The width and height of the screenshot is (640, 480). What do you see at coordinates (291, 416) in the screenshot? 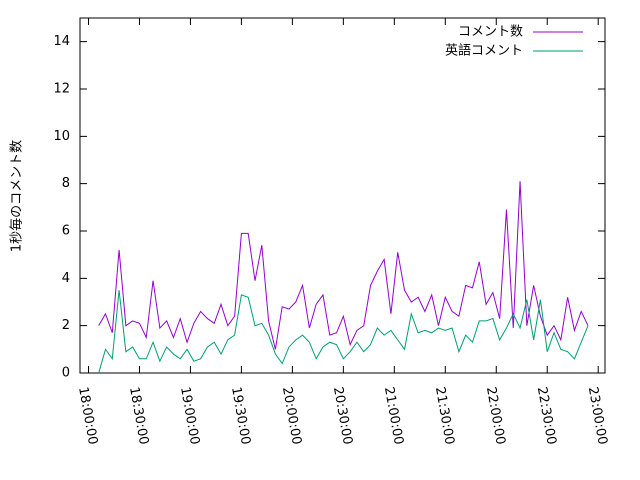
I see `x-tick-label: 20:00:00` at bounding box center [291, 416].